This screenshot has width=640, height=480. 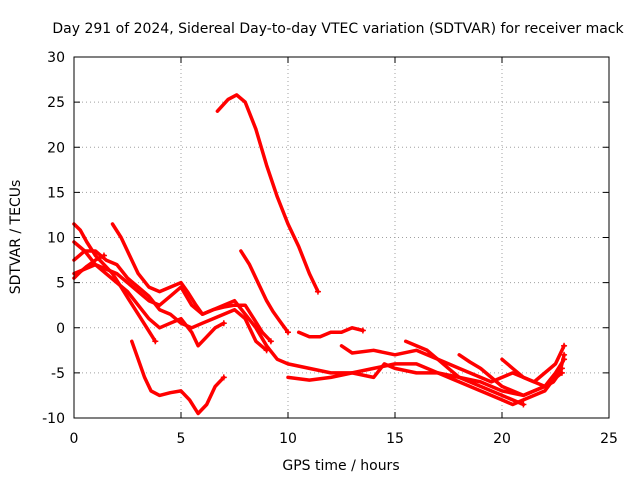 I want to click on y-tick-label: -10, so click(x=53, y=419).